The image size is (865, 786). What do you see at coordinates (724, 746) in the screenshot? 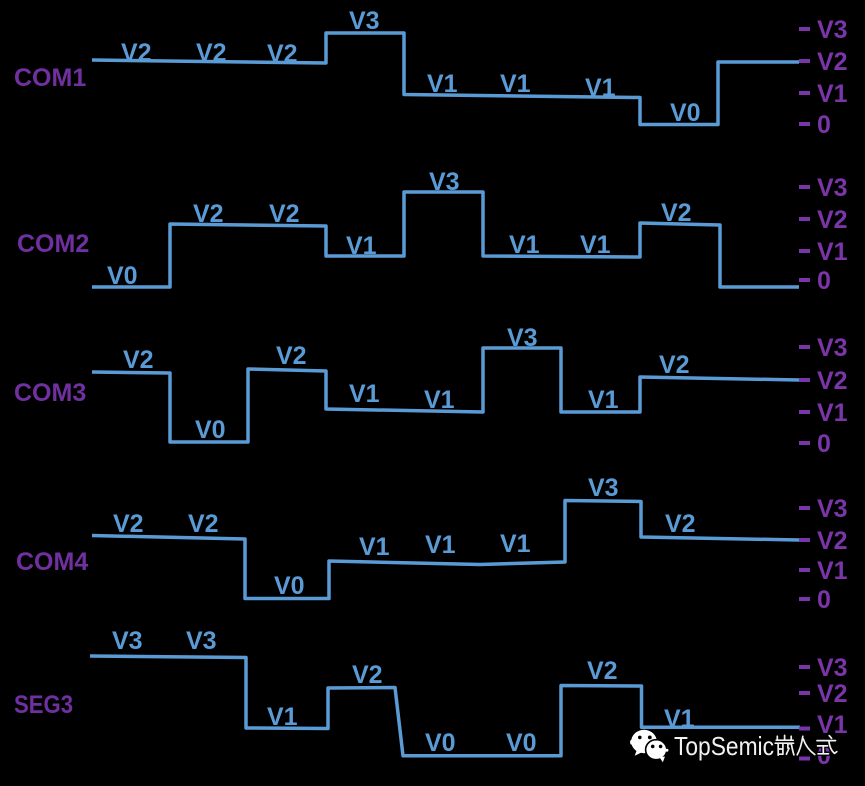
I see `svg-text: TopSemic` at bounding box center [724, 746].